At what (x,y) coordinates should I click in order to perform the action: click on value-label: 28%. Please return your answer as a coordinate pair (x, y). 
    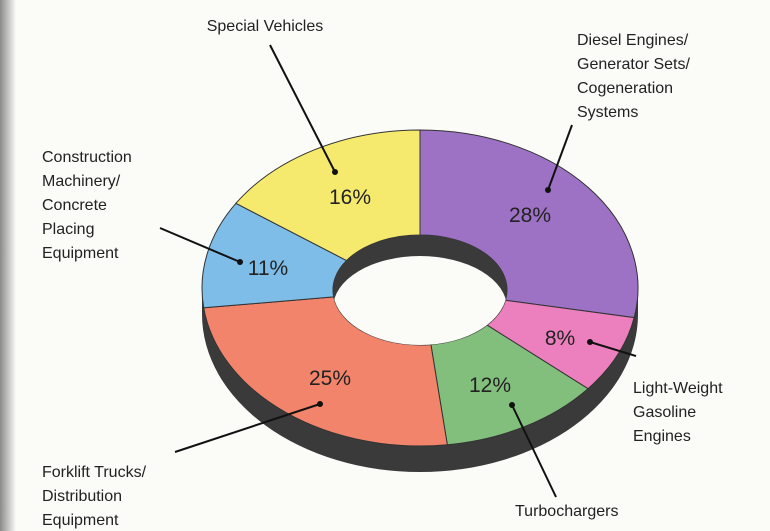
    Looking at the image, I should click on (530, 215).